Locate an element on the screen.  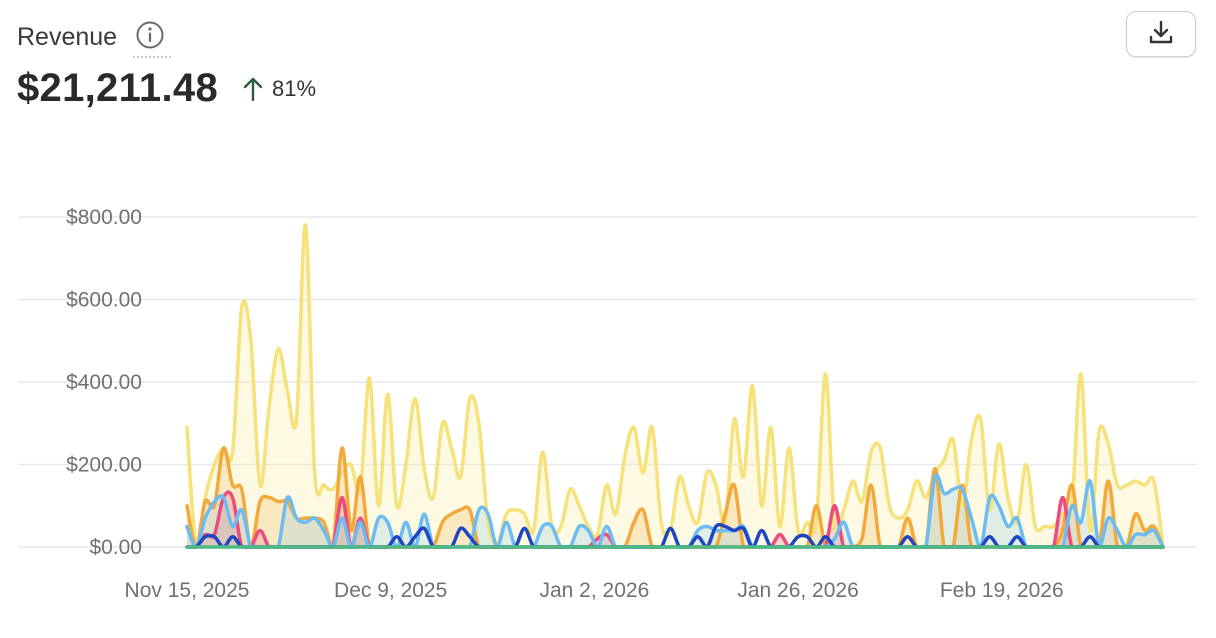
download-button is located at coordinates (1161, 34).